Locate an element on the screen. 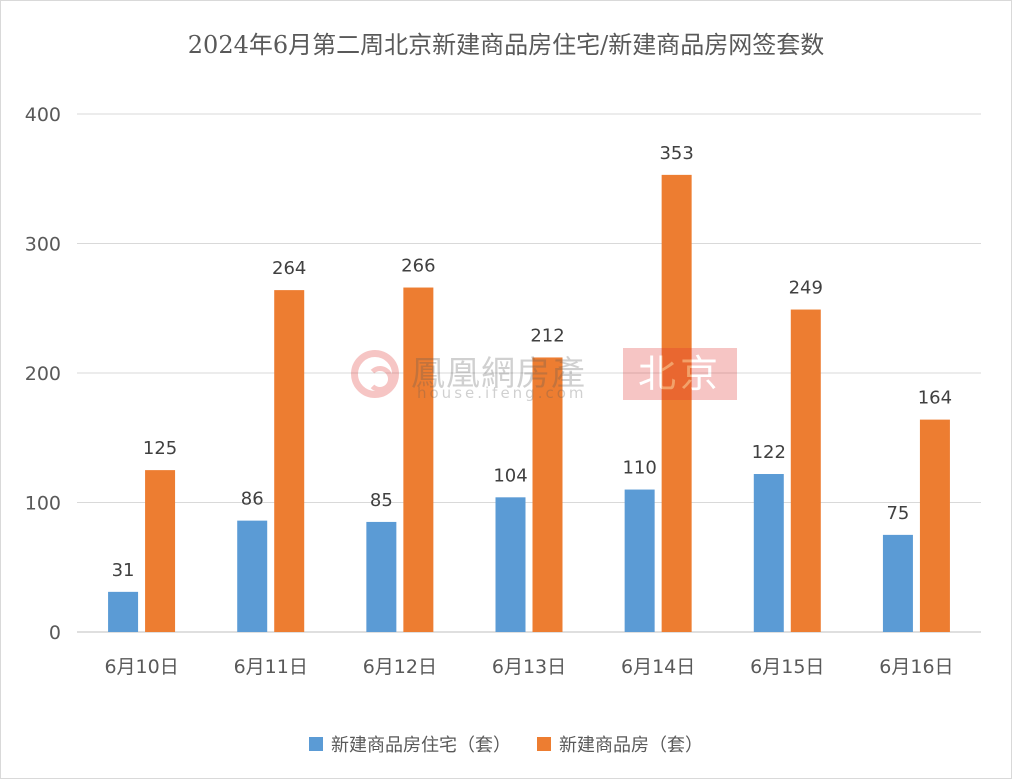 The height and width of the screenshot is (779, 1012). data-label: 212 is located at coordinates (547, 335).